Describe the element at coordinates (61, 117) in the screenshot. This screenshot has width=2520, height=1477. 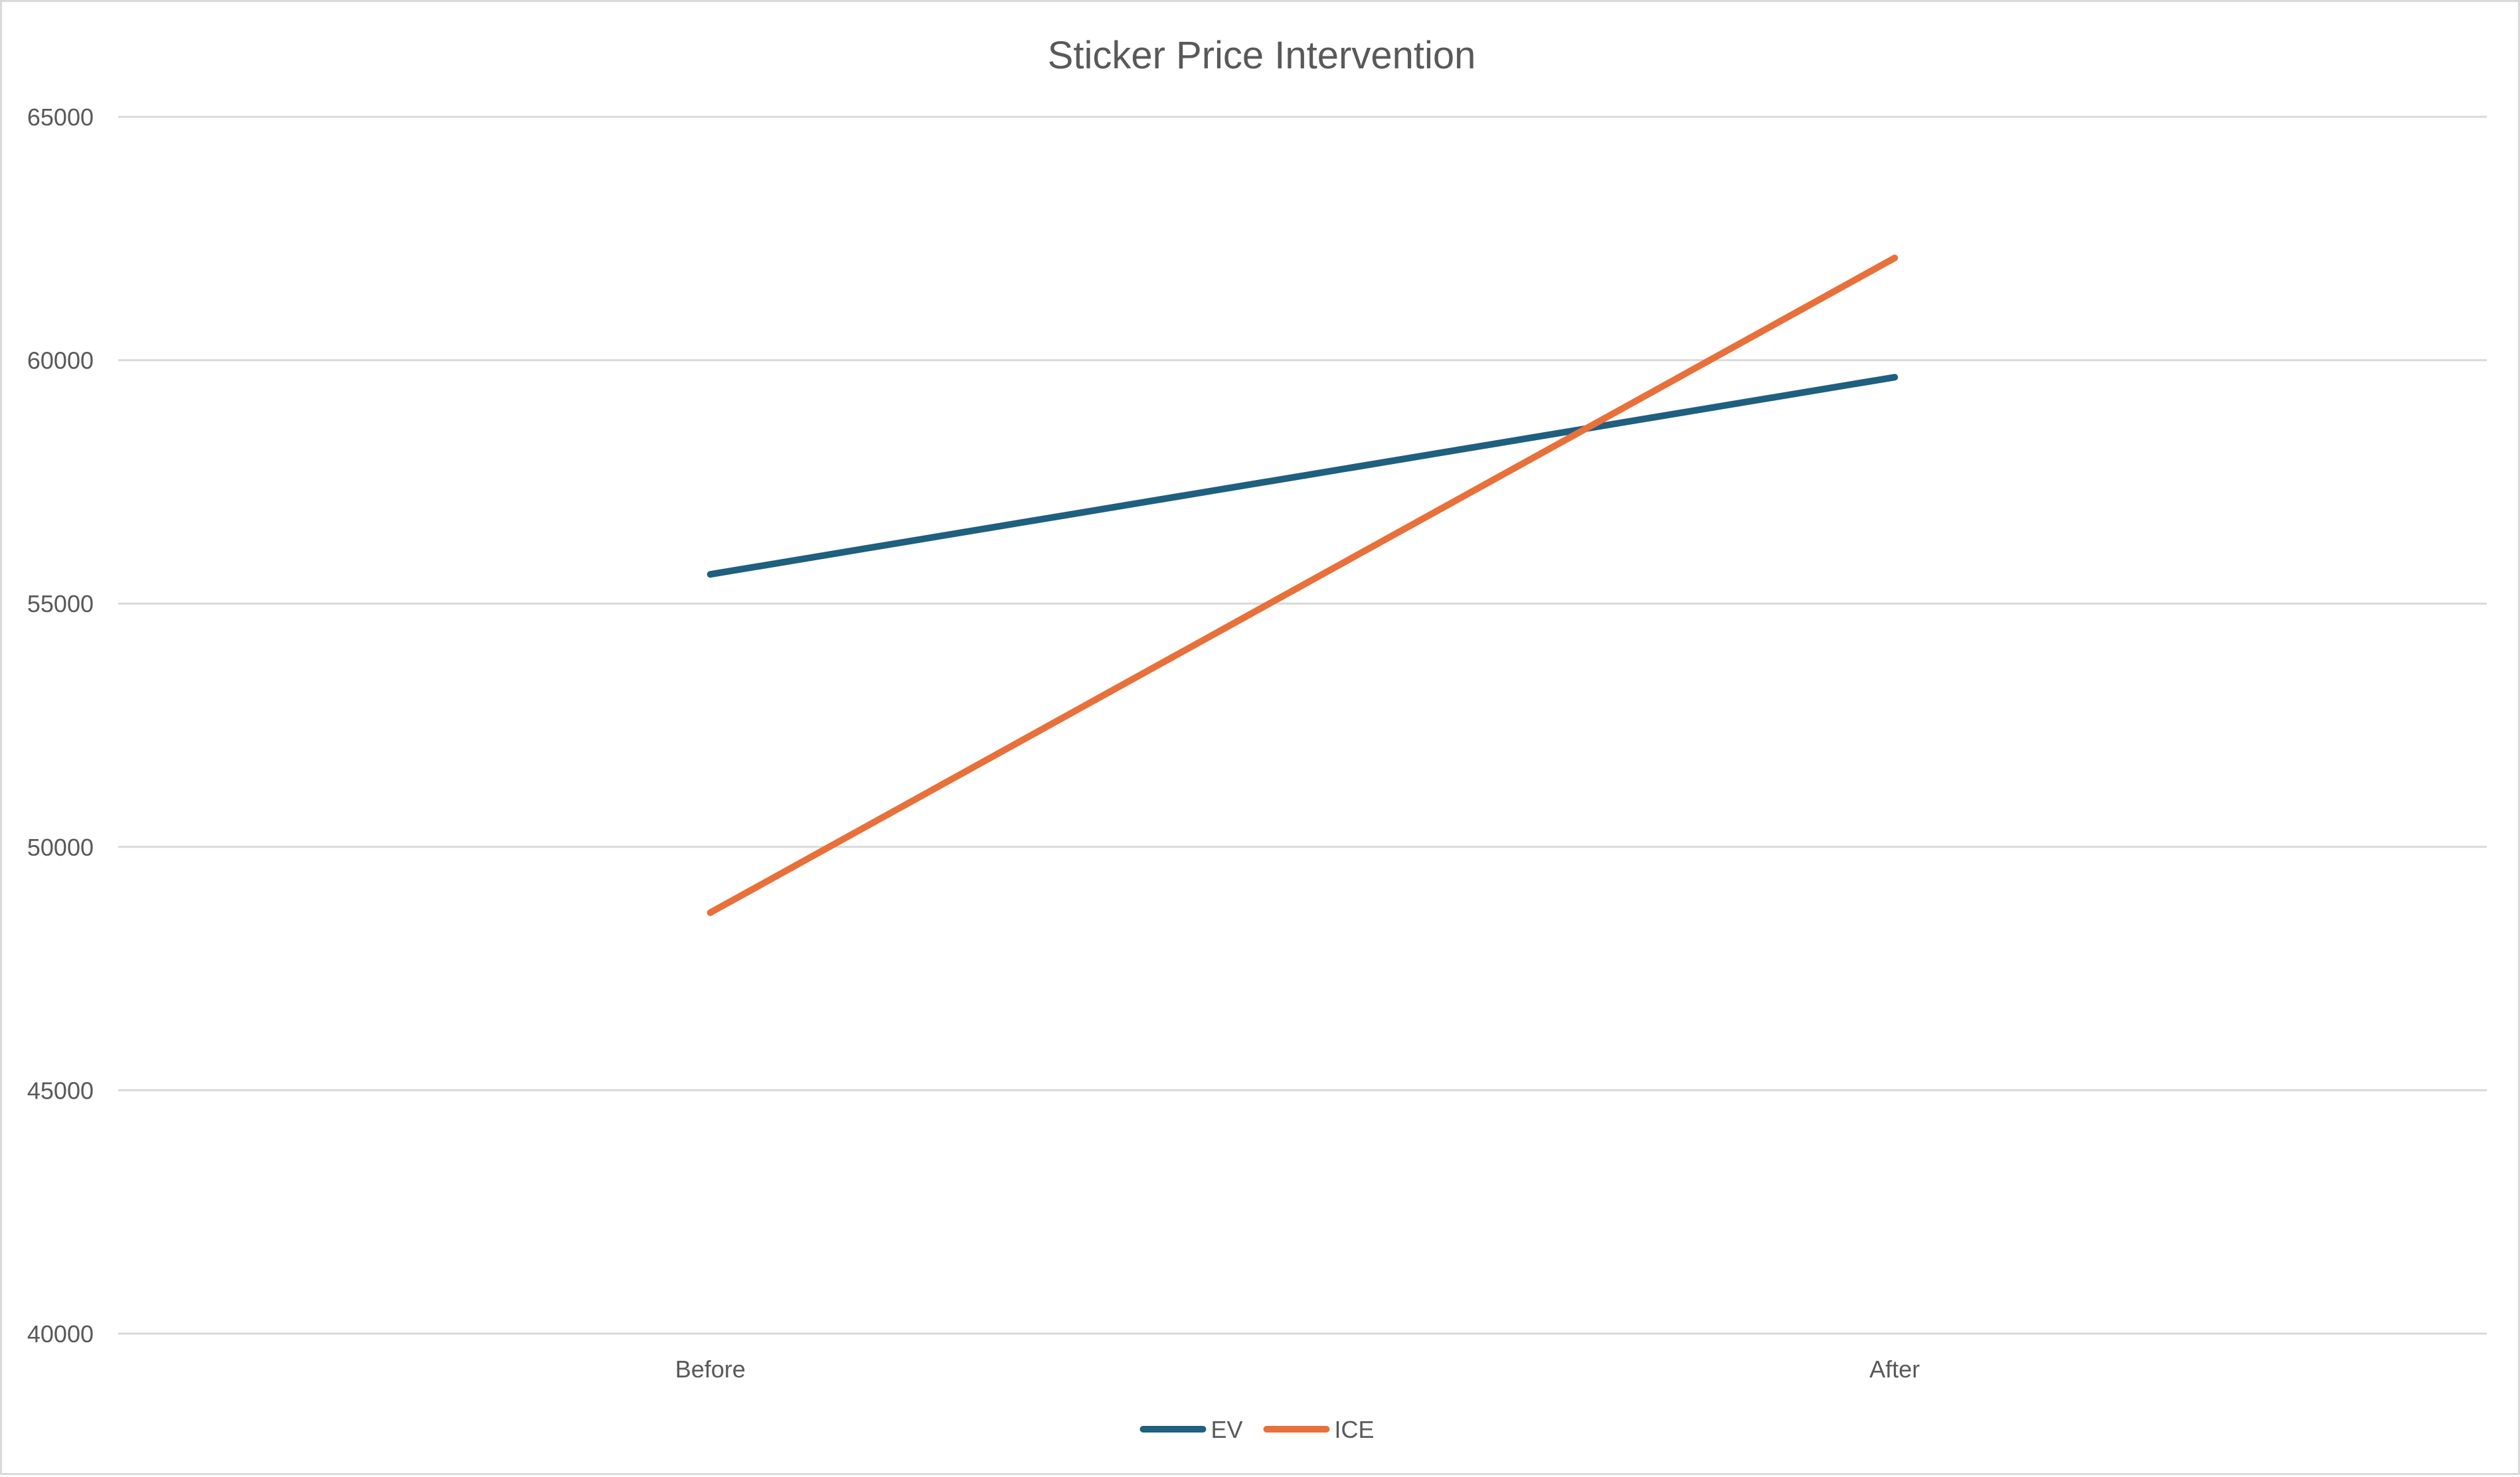
I see `y-tick-label: 65000` at that location.